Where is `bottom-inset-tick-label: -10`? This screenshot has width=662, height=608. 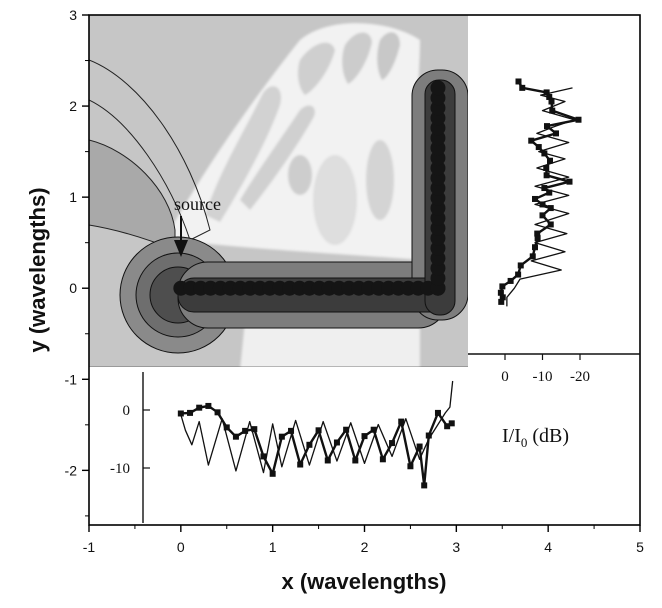
bottom-inset-tick-label: -10 is located at coordinates (120, 469).